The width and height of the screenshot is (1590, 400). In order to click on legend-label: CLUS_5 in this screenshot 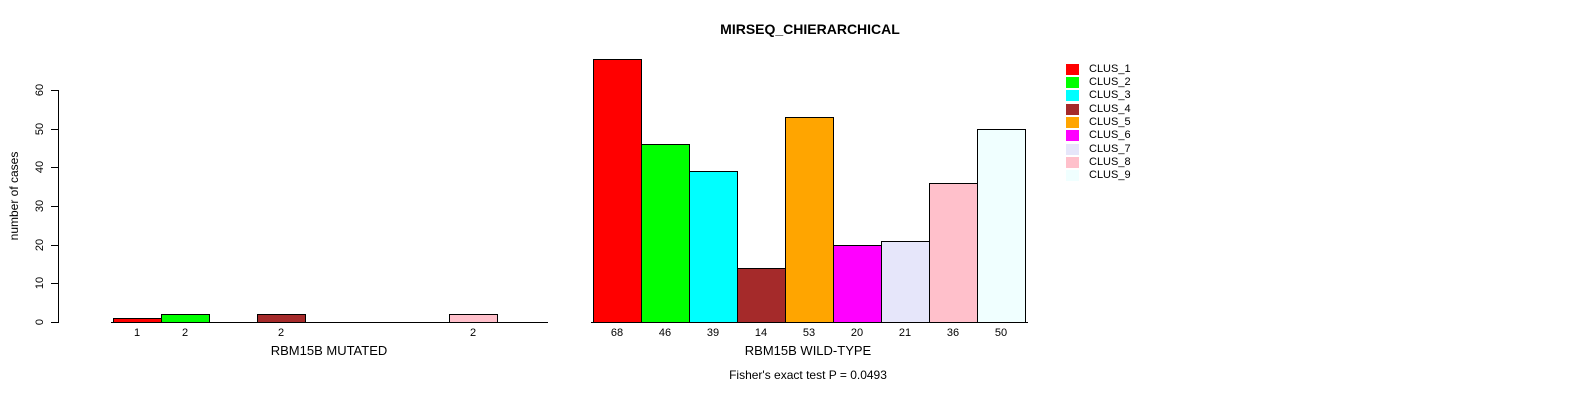, I will do `click(1110, 121)`.